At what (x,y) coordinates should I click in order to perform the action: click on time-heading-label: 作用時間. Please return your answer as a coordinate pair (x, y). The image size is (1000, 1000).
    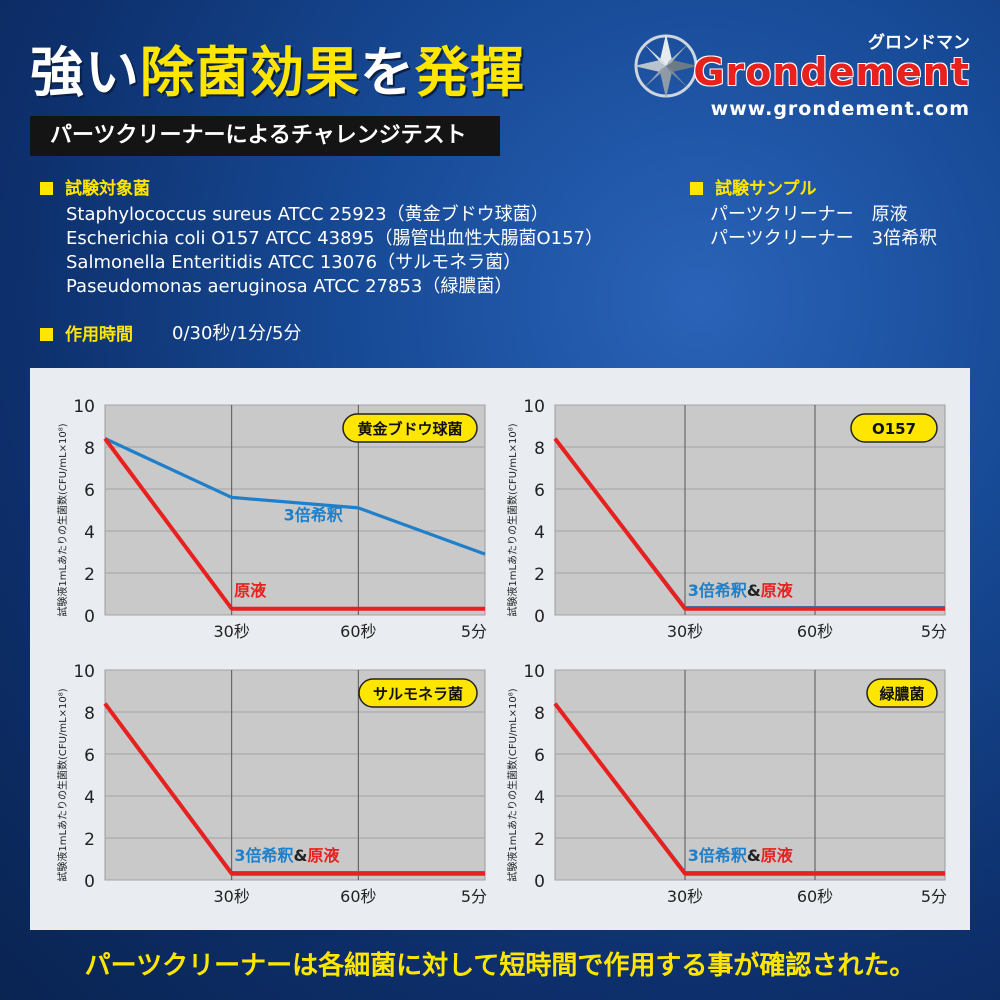
    Looking at the image, I should click on (99, 335).